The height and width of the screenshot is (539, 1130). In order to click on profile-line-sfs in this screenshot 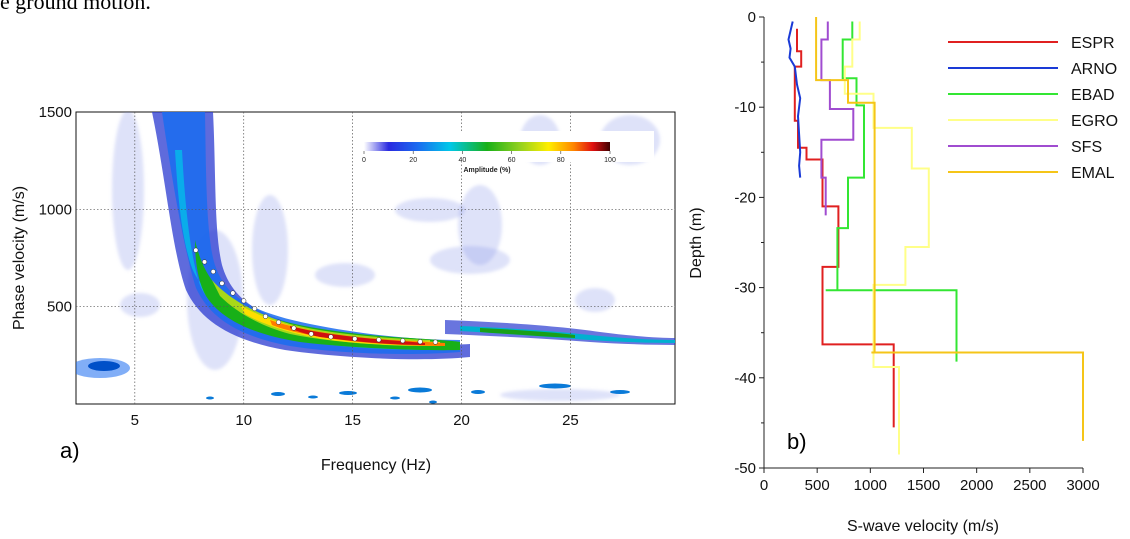, I will do `click(837, 118)`.